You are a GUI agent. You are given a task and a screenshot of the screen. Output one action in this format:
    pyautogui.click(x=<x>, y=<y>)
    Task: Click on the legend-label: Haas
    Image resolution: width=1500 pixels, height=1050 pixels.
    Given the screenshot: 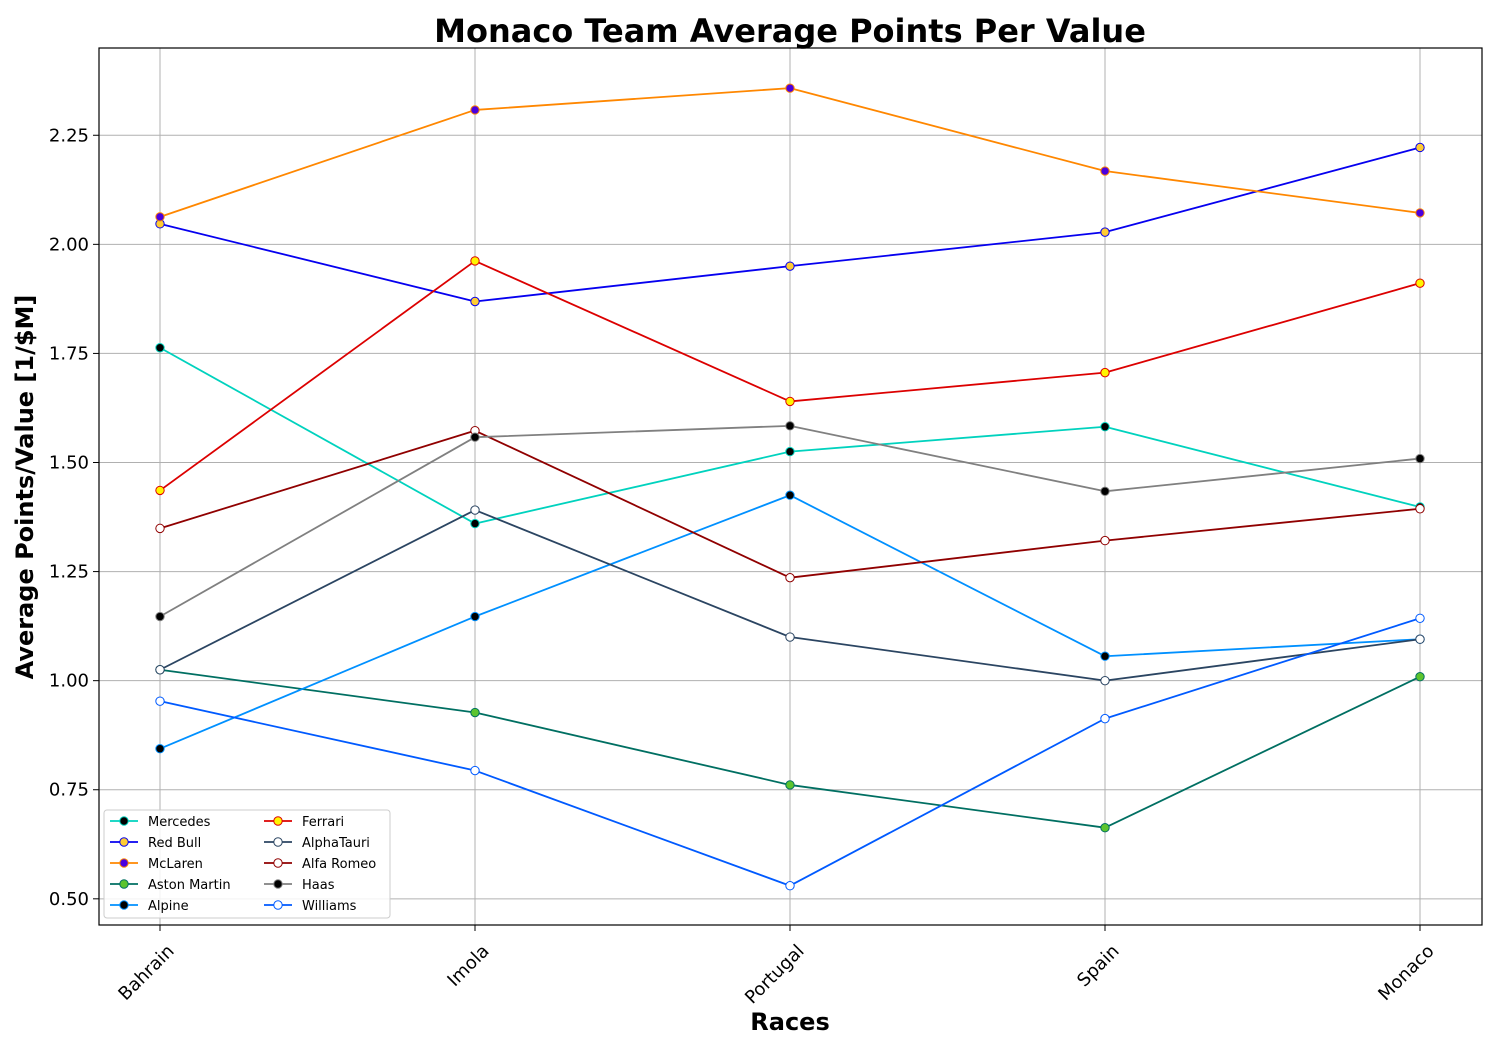 What is the action you would take?
    pyautogui.click(x=318, y=885)
    